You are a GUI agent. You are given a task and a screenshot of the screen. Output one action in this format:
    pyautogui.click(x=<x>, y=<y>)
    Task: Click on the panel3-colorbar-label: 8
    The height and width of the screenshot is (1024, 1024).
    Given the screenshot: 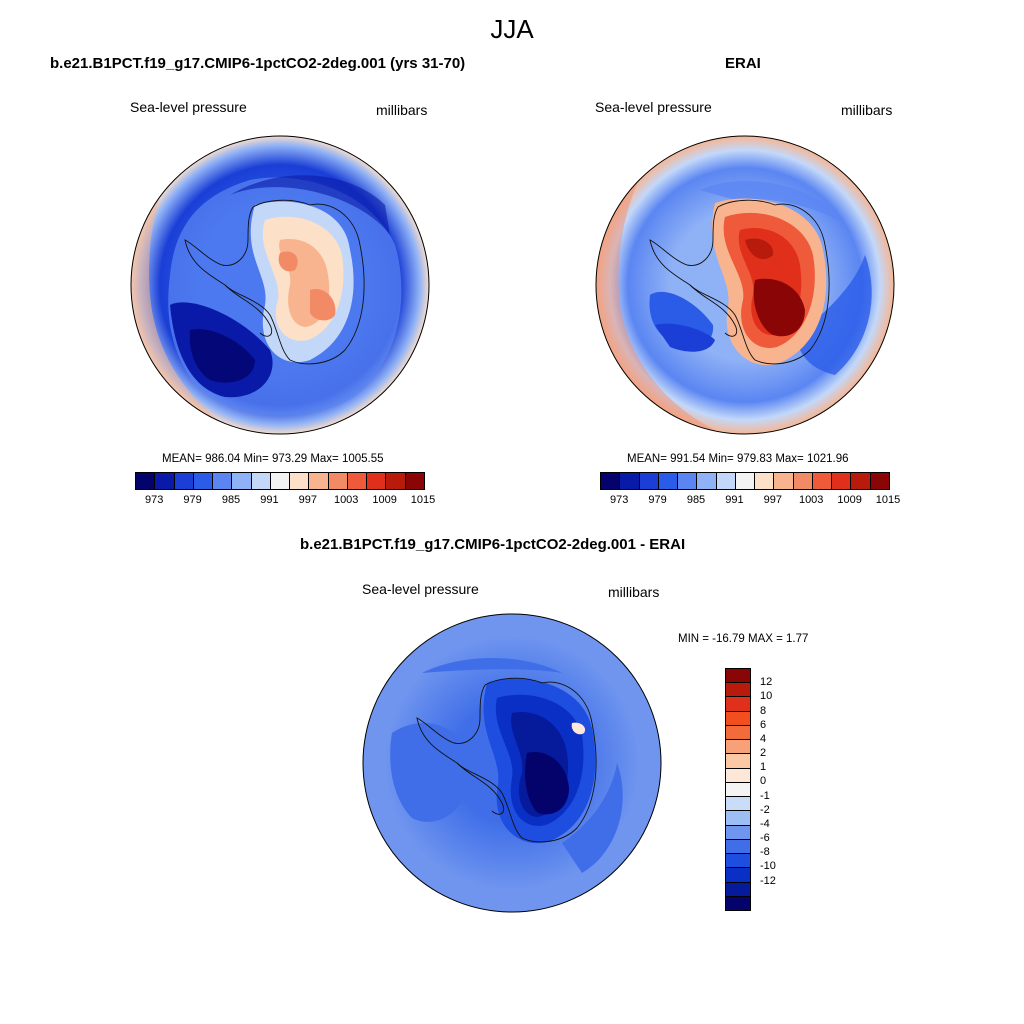 What is the action you would take?
    pyautogui.click(x=763, y=710)
    